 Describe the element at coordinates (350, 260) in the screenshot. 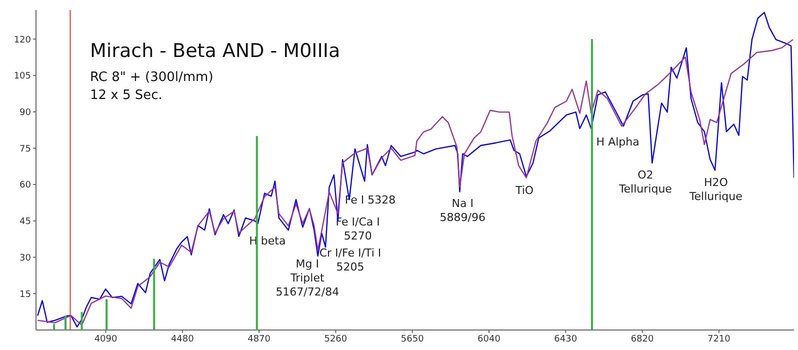

I see `annotation: Cr I/Fe I/Ti I 5205` at that location.